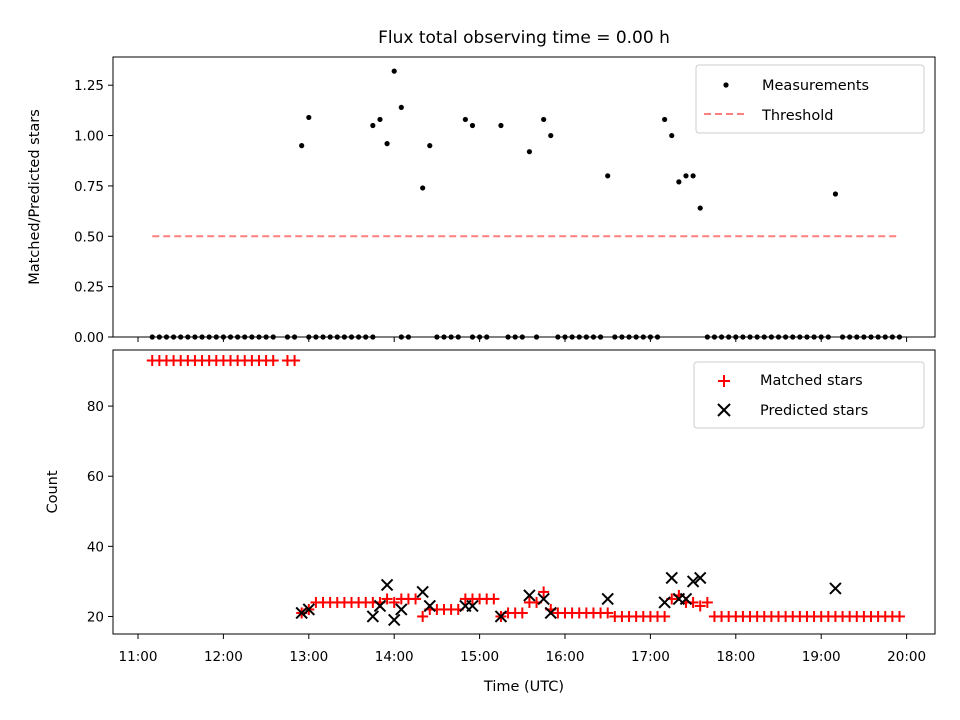 Image resolution: width=960 pixels, height=720 pixels. What do you see at coordinates (724, 381) in the screenshot?
I see `legend-marker-matched` at bounding box center [724, 381].